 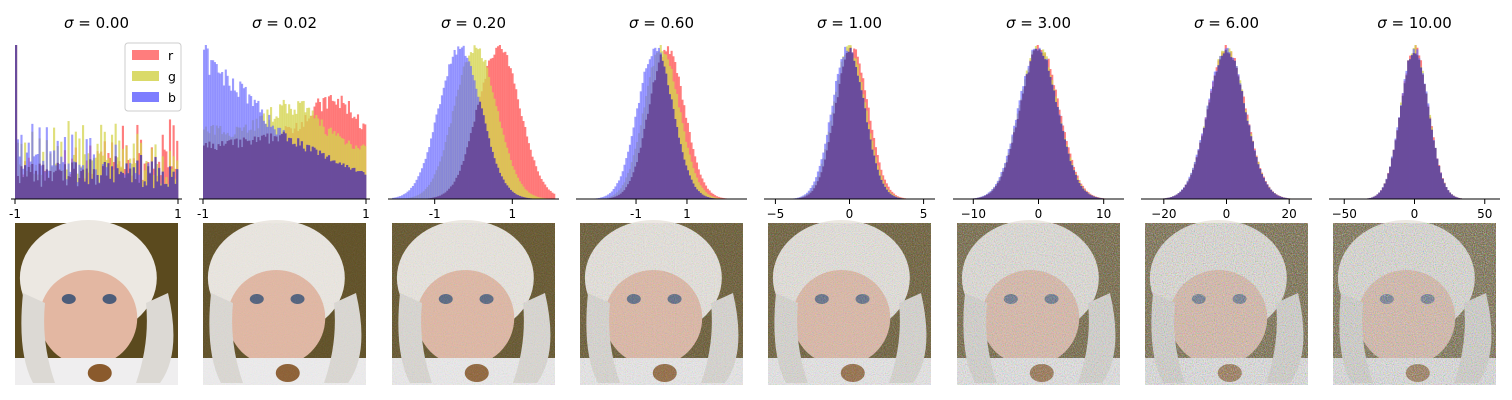 What do you see at coordinates (172, 76) in the screenshot?
I see `legend-label-g: g` at bounding box center [172, 76].